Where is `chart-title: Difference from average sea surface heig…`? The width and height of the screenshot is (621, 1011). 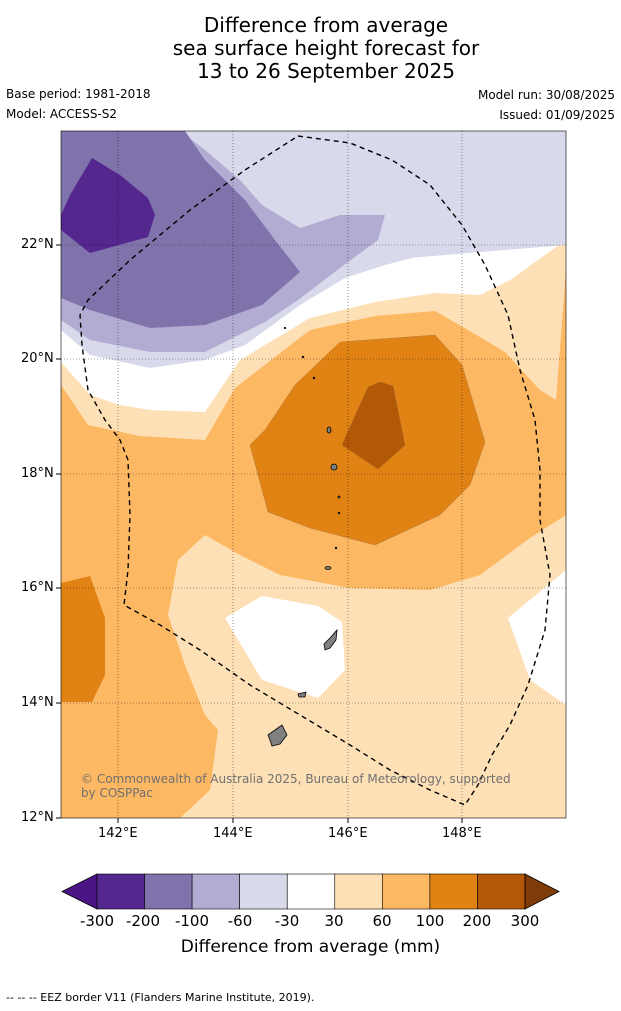
chart-title: Difference from average sea surface heig… is located at coordinates (310, 48).